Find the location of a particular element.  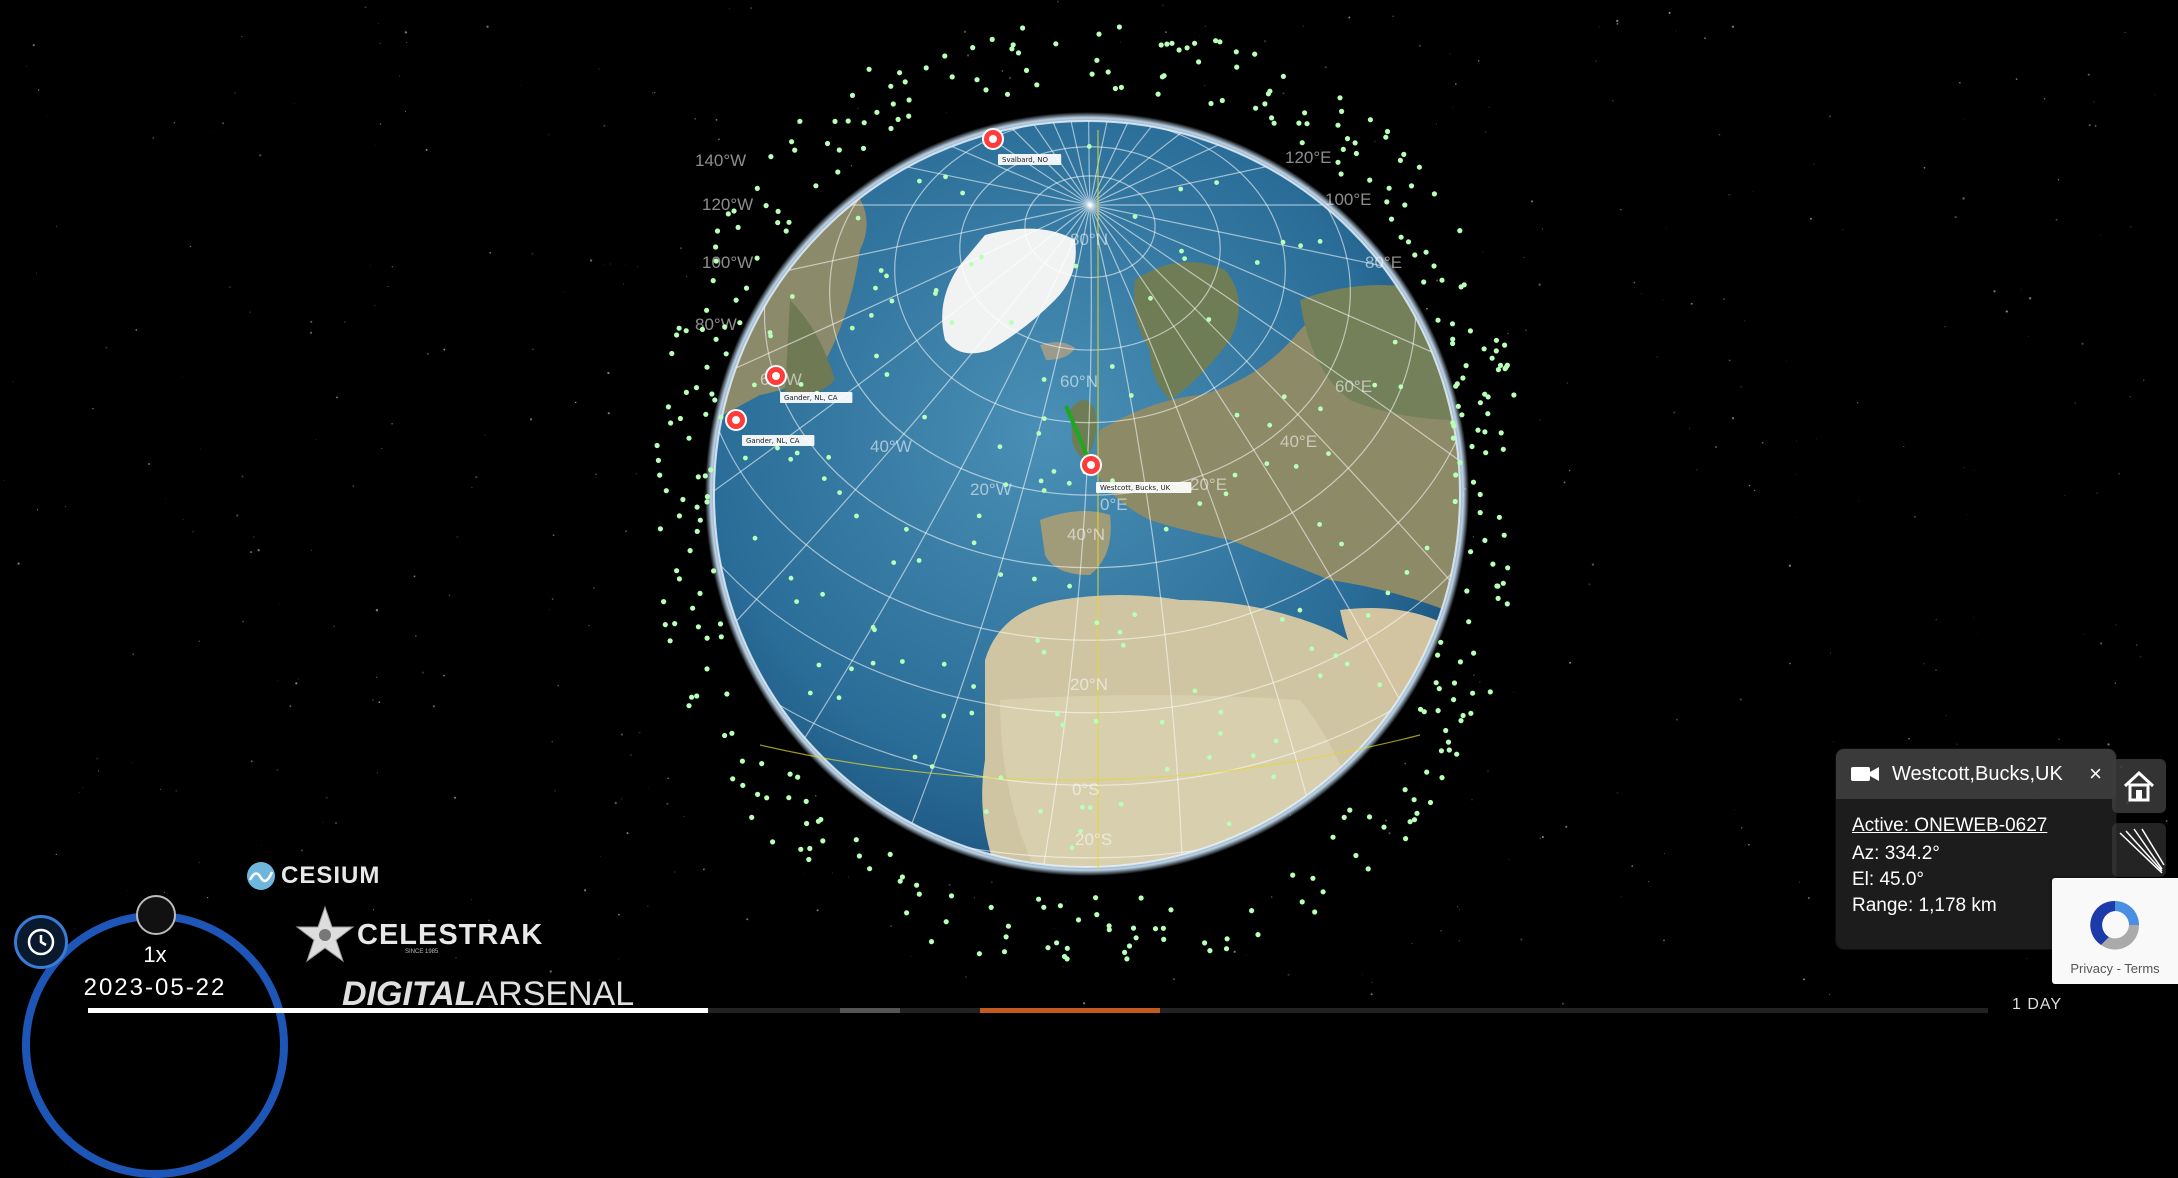

recaptcha-badge: Privacy - Terms is located at coordinates (2115, 931).